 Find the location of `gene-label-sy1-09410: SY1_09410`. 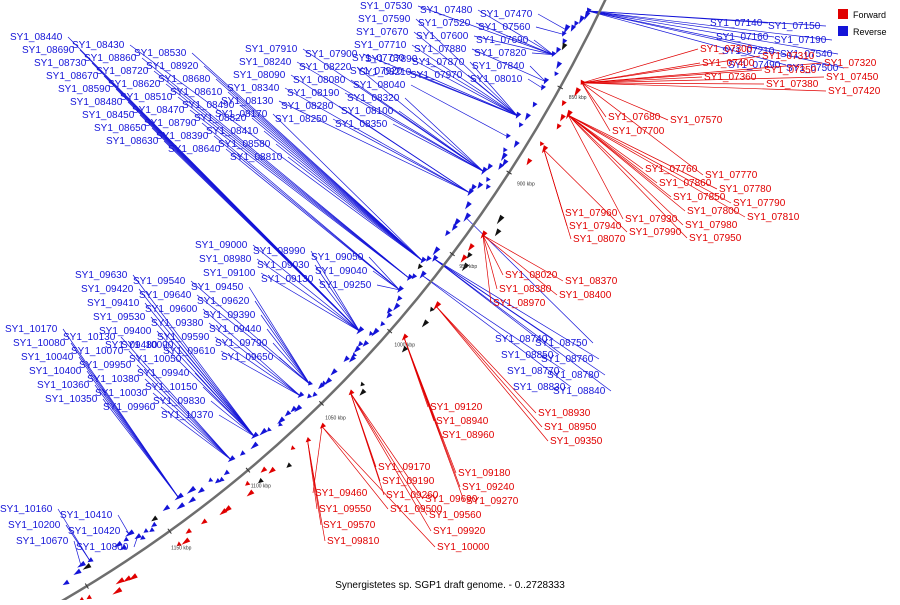

gene-label-sy1-09410: SY1_09410 is located at coordinates (113, 303).